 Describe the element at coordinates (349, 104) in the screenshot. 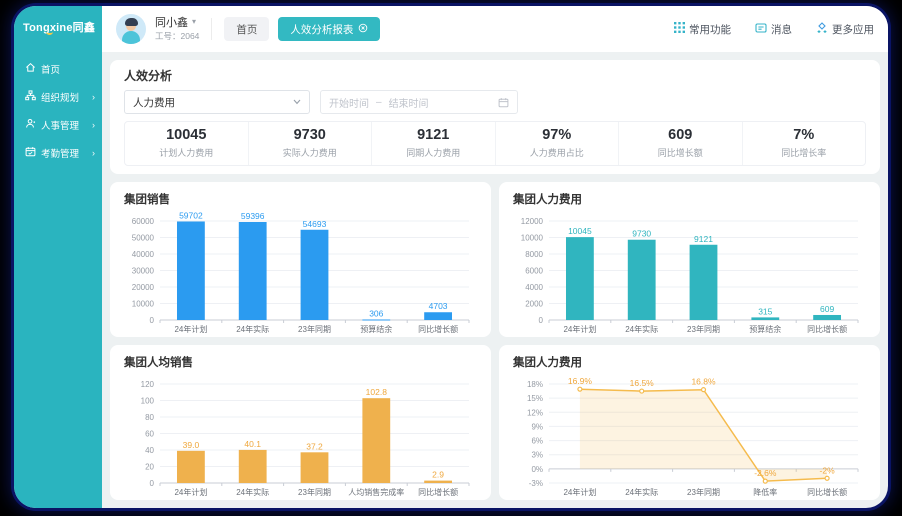

I see `date-start-placeholder: 开始时间` at that location.